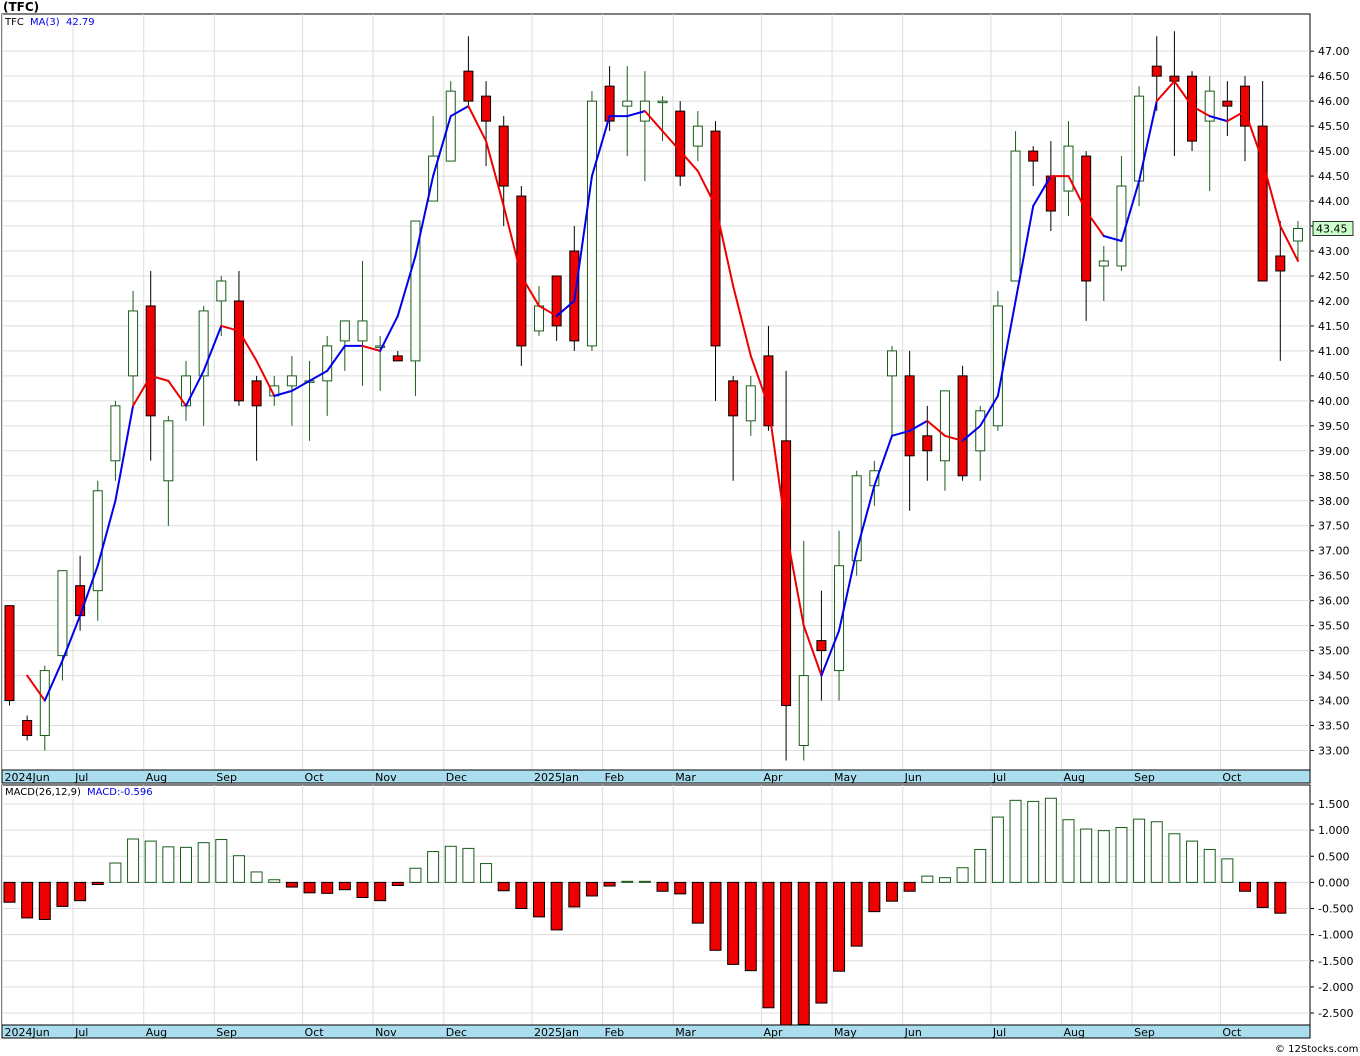 The height and width of the screenshot is (1056, 1360). I want to click on macd-y-tick-label: 0.000, so click(1334, 882).